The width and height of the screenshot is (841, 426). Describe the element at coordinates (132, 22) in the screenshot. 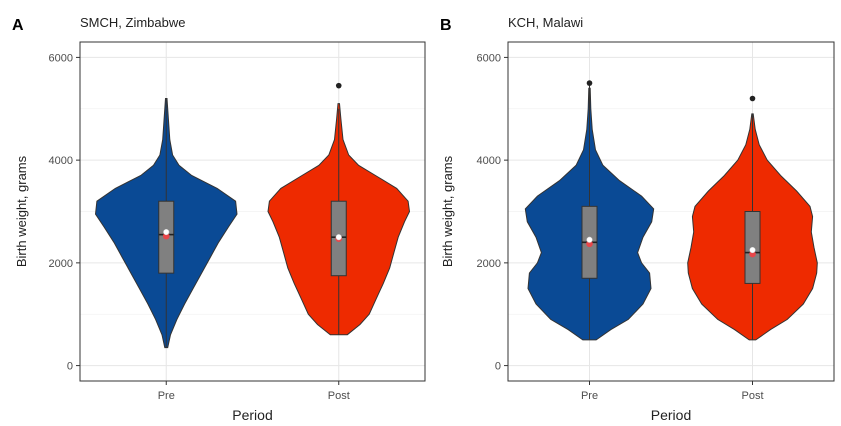

I see `panel-title: SMCH, Zimbabwe` at that location.